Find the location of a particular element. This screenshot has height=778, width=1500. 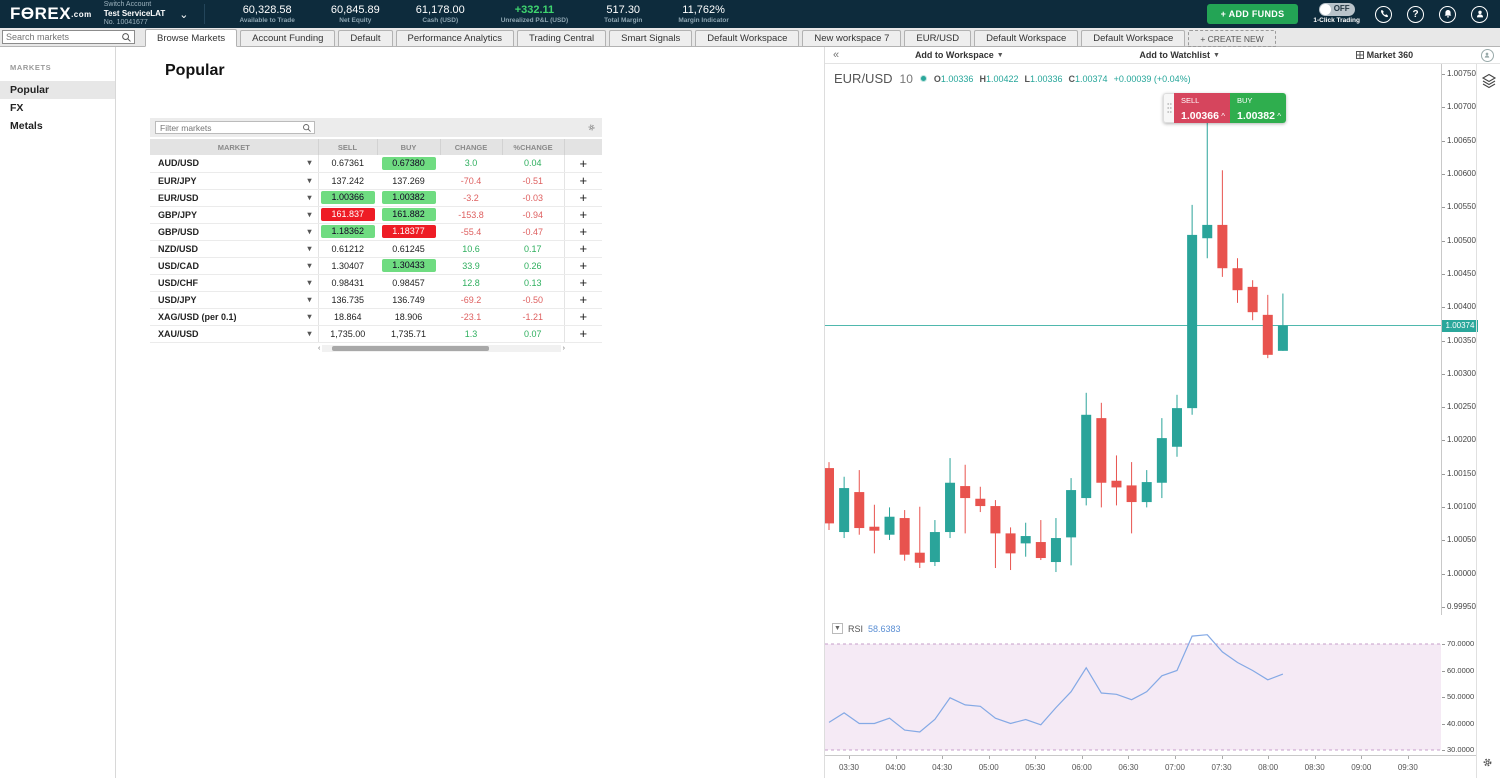

toggle-pill: OFF is located at coordinates (1336, 10).